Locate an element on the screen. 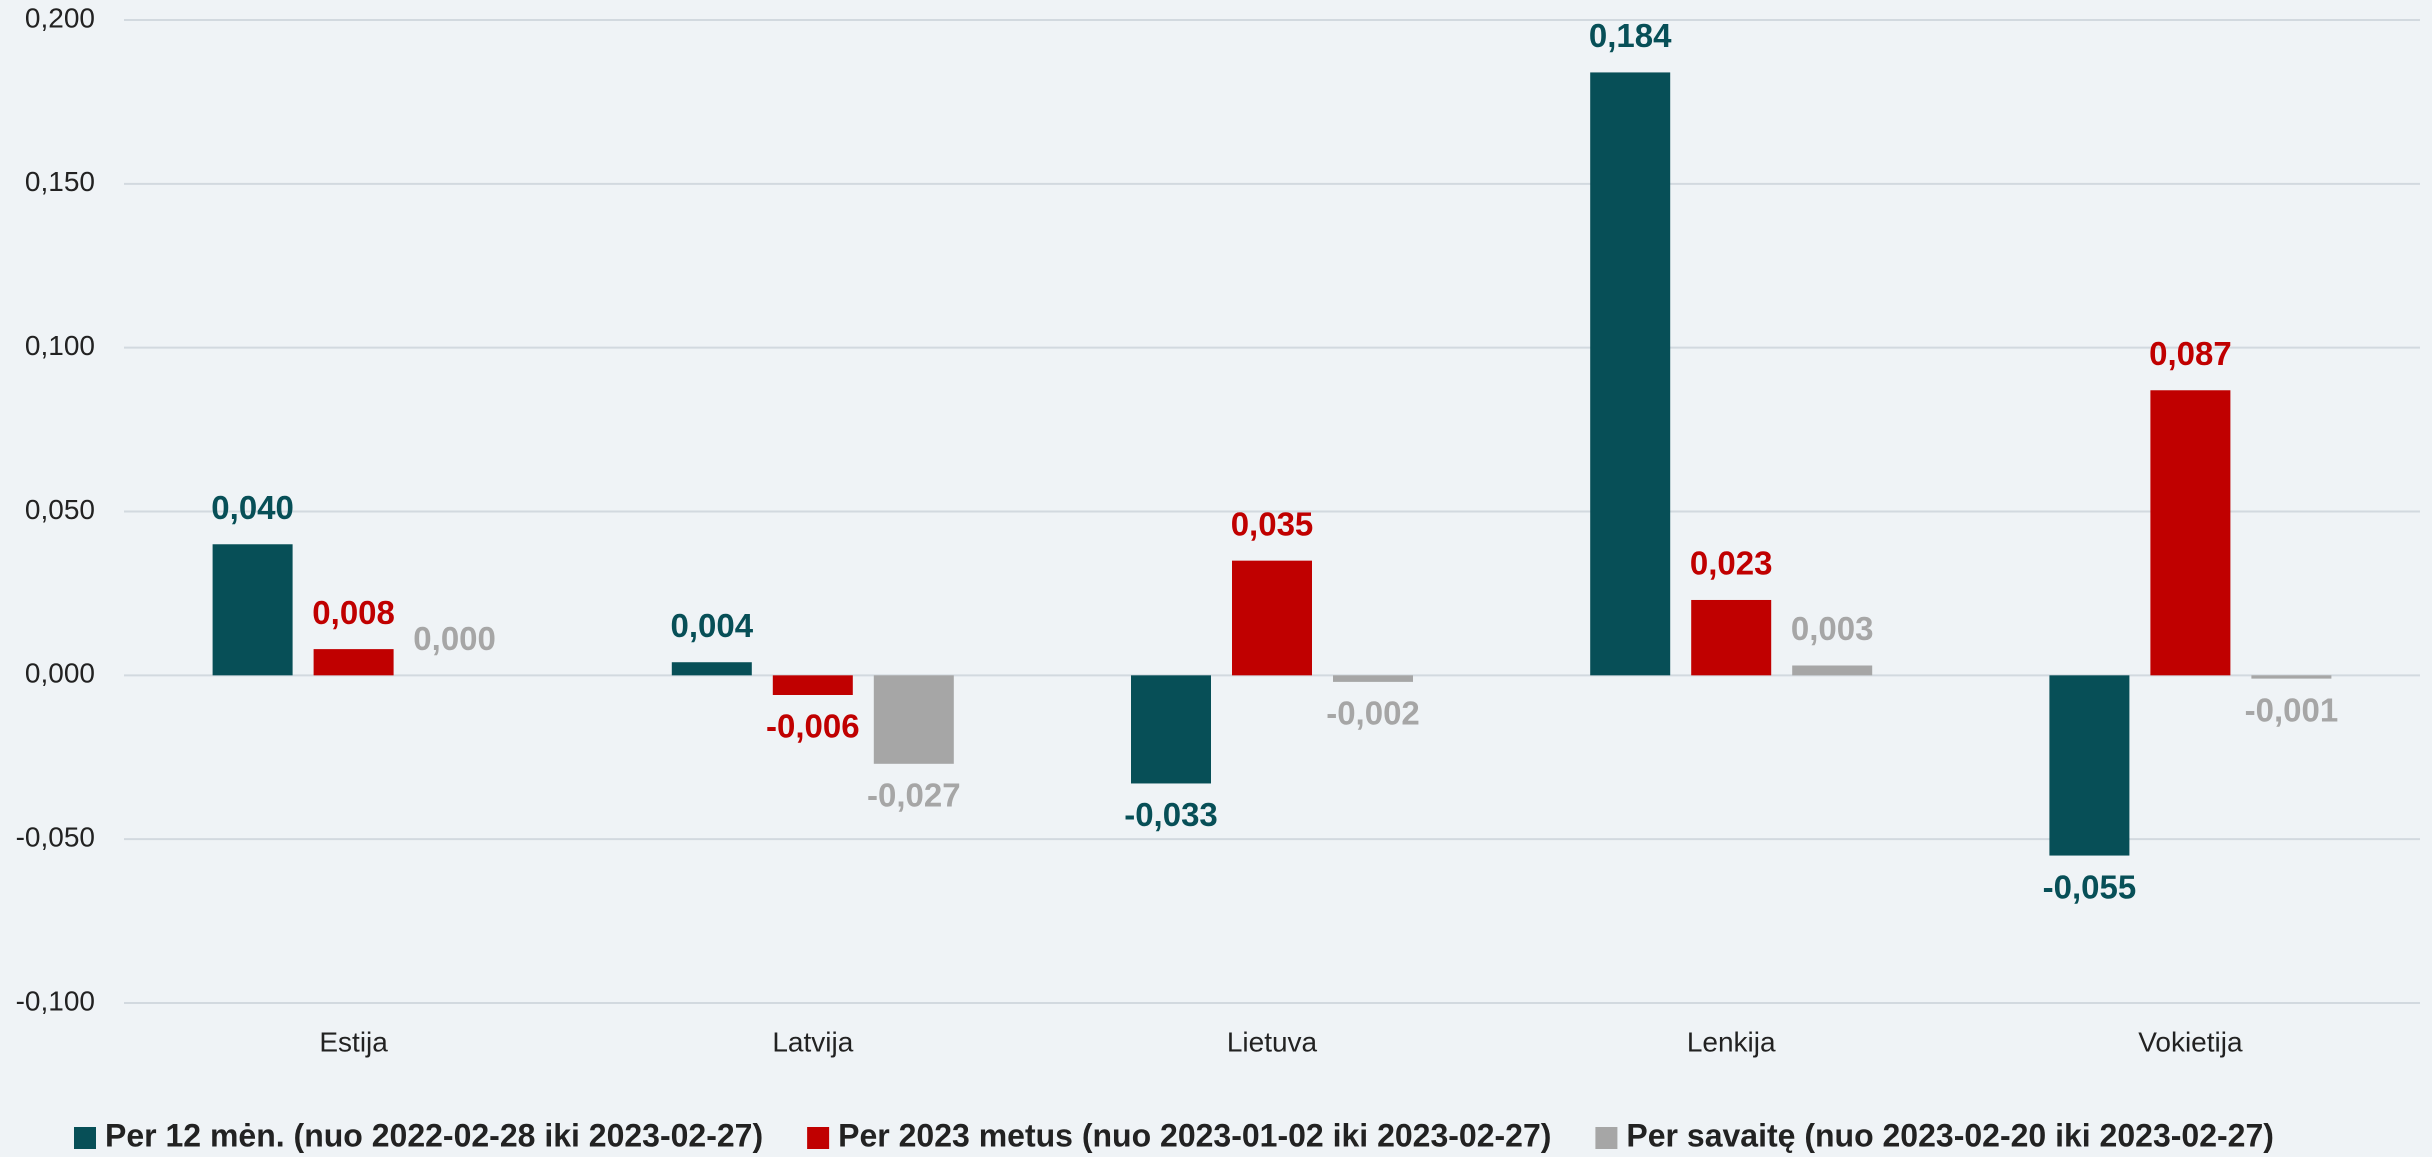 The height and width of the screenshot is (1157, 2432). x-tick-label: Lietuva is located at coordinates (1272, 1041).